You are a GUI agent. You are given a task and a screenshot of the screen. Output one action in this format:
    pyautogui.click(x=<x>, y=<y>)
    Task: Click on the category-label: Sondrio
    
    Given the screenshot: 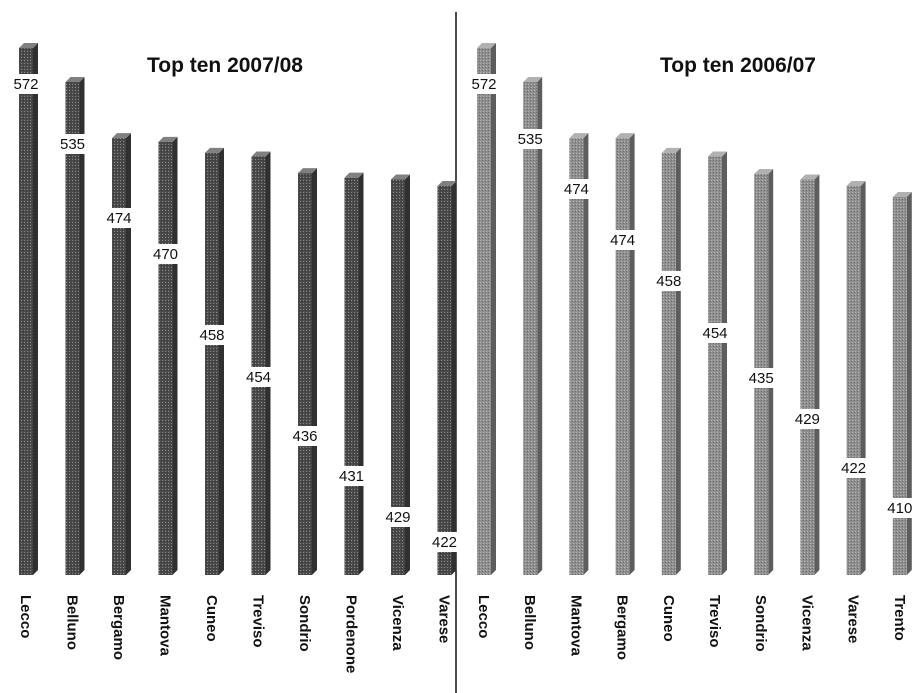 What is the action you would take?
    pyautogui.click(x=304, y=623)
    